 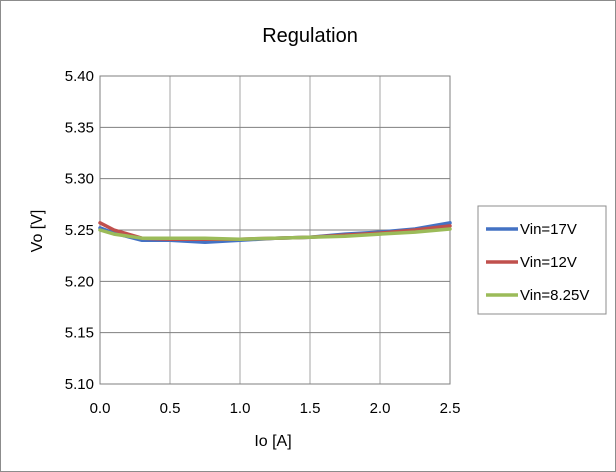 I want to click on y-tick-label: 5.35, so click(x=79, y=127).